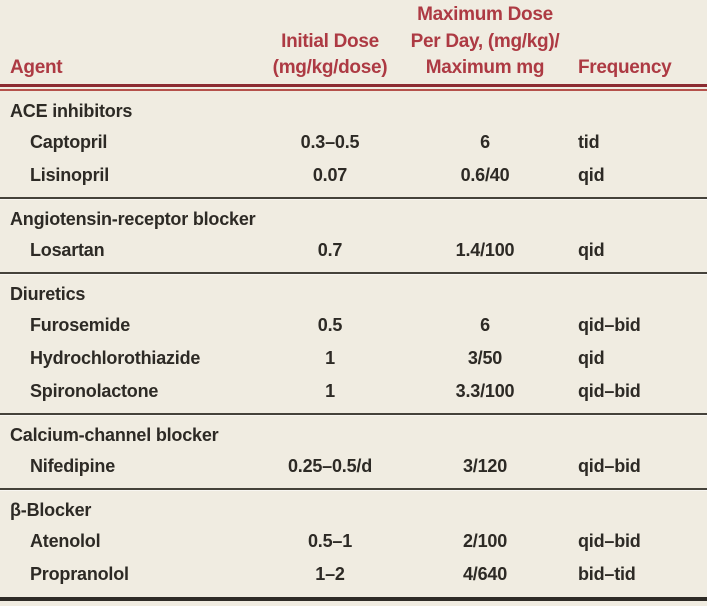 The image size is (707, 606). Describe the element at coordinates (330, 325) in the screenshot. I see `initial-dose-cell: 0.5` at that location.